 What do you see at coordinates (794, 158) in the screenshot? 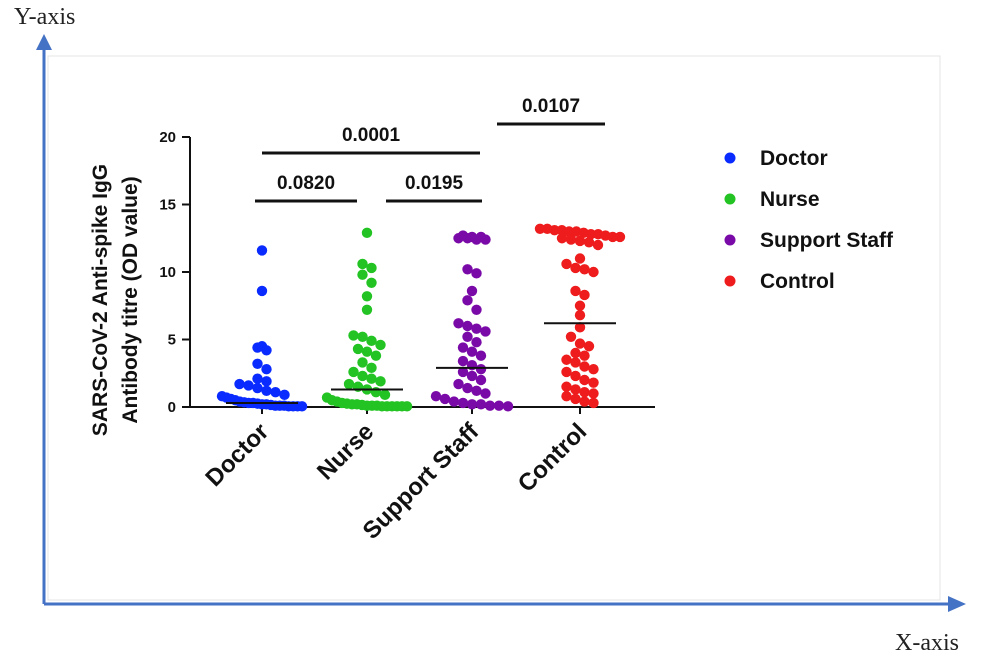
I see `legend-label: Doctor` at bounding box center [794, 158].